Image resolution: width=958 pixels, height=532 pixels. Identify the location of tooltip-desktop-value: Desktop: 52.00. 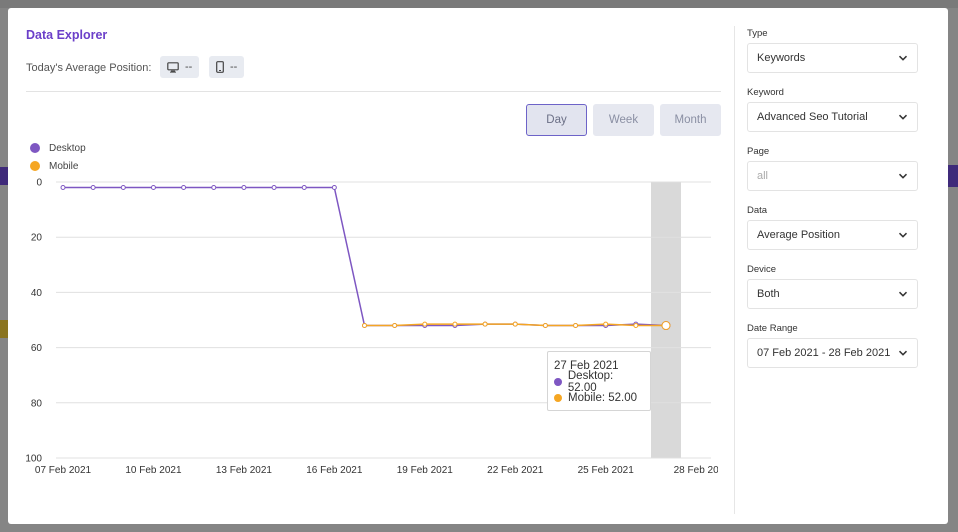
(590, 382).